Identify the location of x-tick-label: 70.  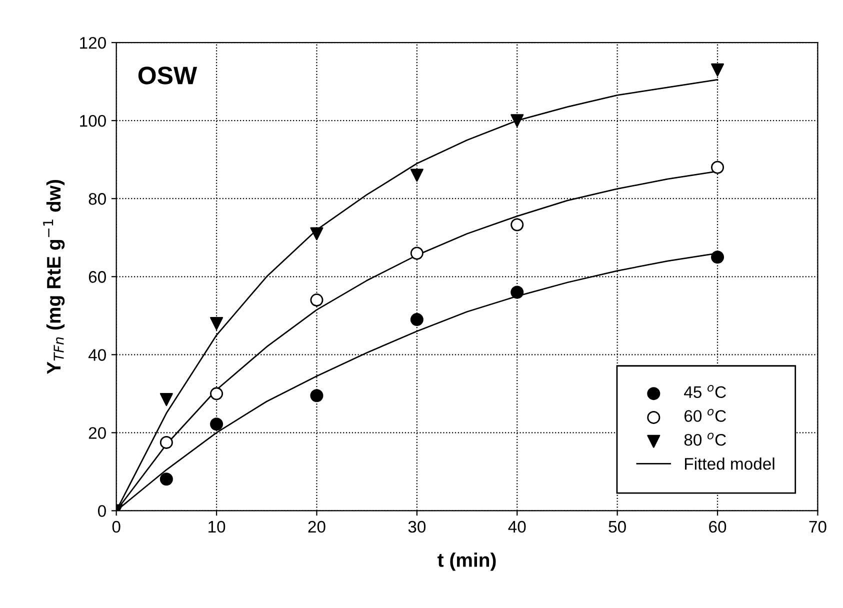
(817, 526).